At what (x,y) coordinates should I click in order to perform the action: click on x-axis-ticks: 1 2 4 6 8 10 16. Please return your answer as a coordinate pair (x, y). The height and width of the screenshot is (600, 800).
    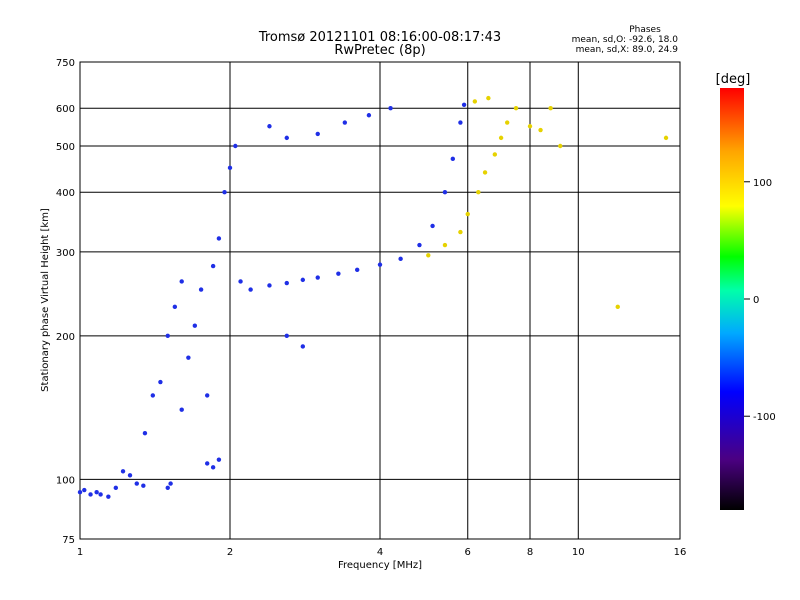
    Looking at the image, I should click on (382, 552).